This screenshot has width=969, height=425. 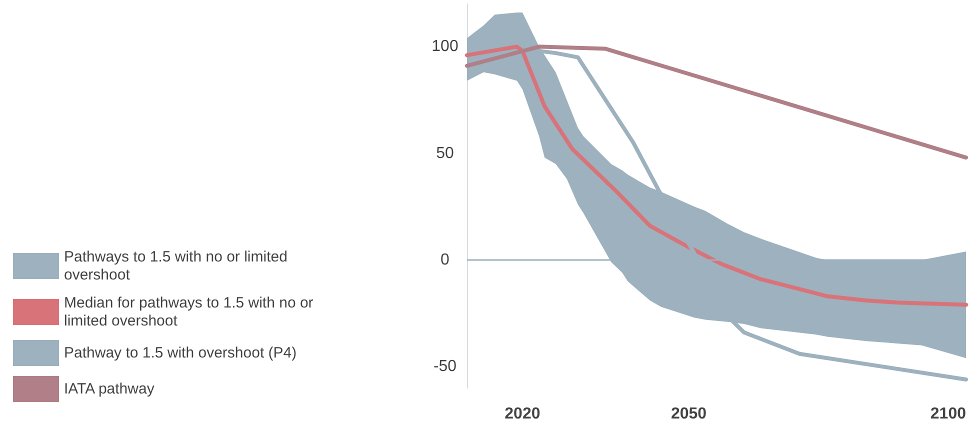 What do you see at coordinates (178, 266) in the screenshot?
I see `legend-label: Pathways to 1.5 with no or limited overshoot` at bounding box center [178, 266].